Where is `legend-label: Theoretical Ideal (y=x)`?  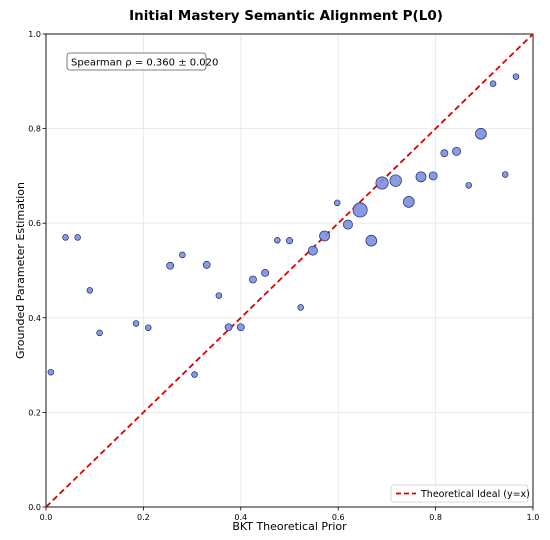 legend-label: Theoretical Ideal (y=x) is located at coordinates (475, 494).